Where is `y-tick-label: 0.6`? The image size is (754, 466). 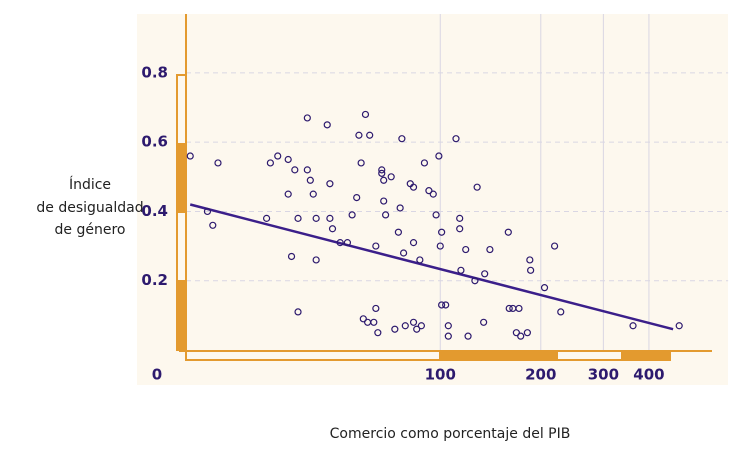 y-tick-label: 0.6 is located at coordinates (154, 142).